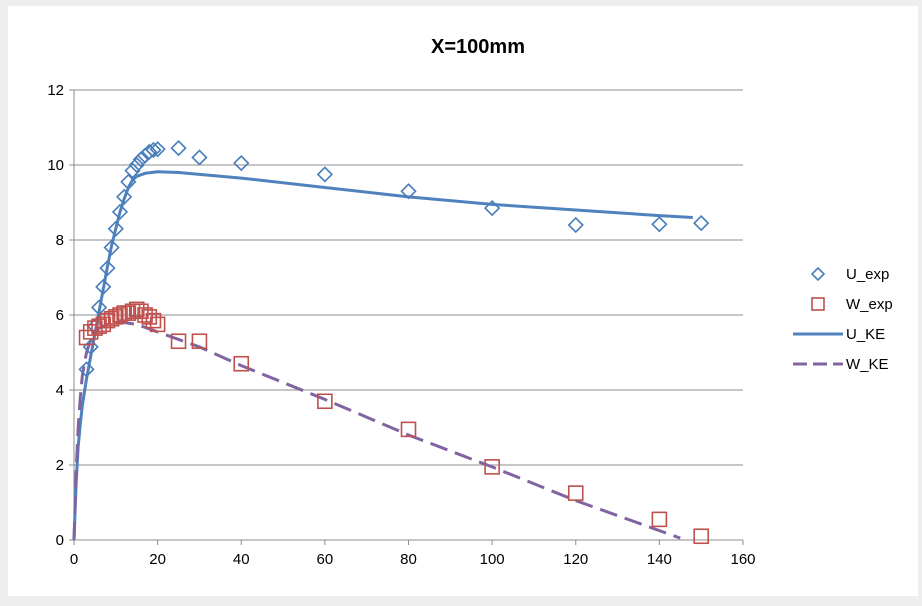  What do you see at coordinates (742, 559) in the screenshot?
I see `x-tick-label: 160` at bounding box center [742, 559].